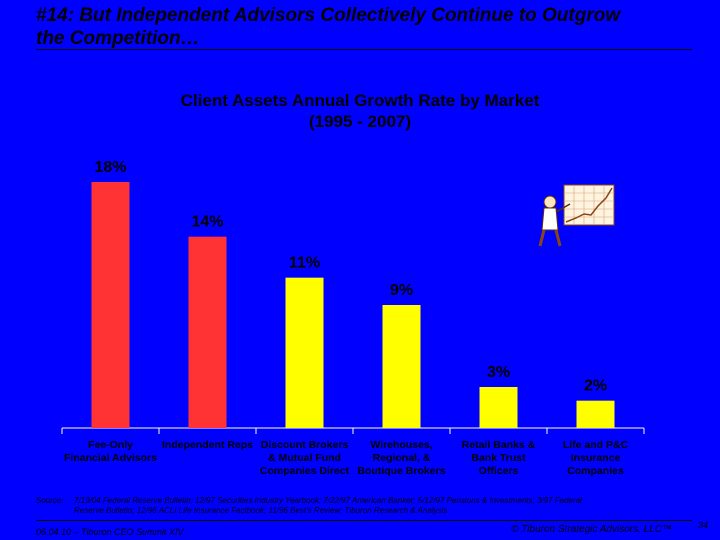 The width and height of the screenshot is (720, 540). Describe the element at coordinates (401, 290) in the screenshot. I see `data-label-4: 9%` at that location.